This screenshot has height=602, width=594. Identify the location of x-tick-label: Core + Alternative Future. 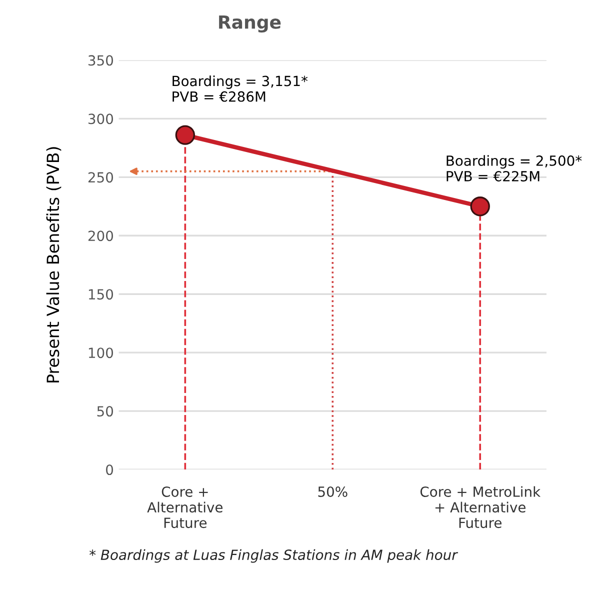
(185, 507).